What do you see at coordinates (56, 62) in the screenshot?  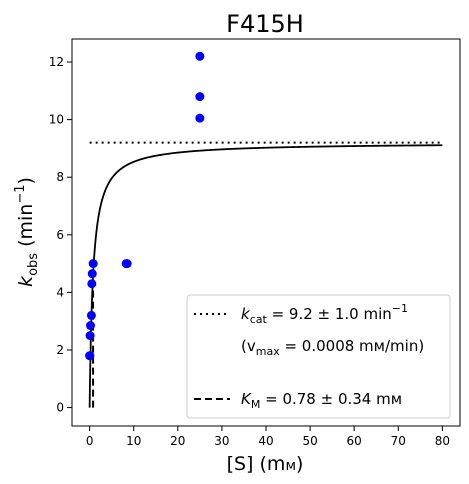 I see `y-tick-label: 12` at bounding box center [56, 62].